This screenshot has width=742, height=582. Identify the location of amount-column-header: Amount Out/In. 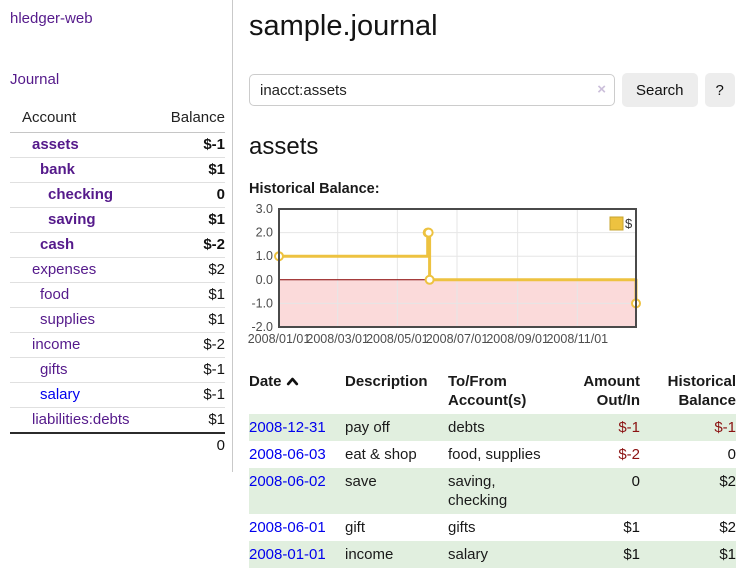
(611, 391).